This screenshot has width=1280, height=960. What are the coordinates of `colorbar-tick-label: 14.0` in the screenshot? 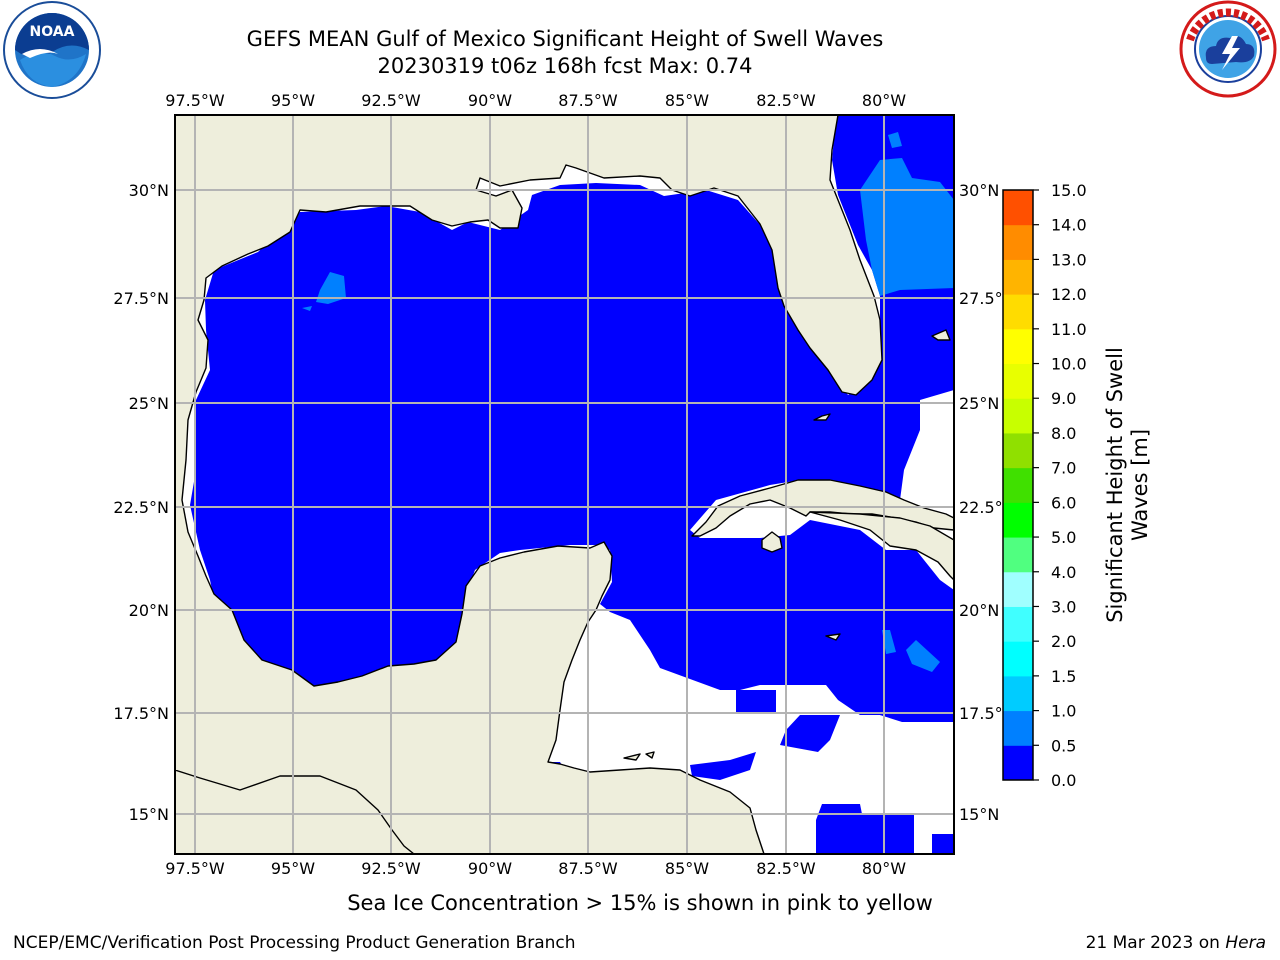 It's located at (1069, 225).